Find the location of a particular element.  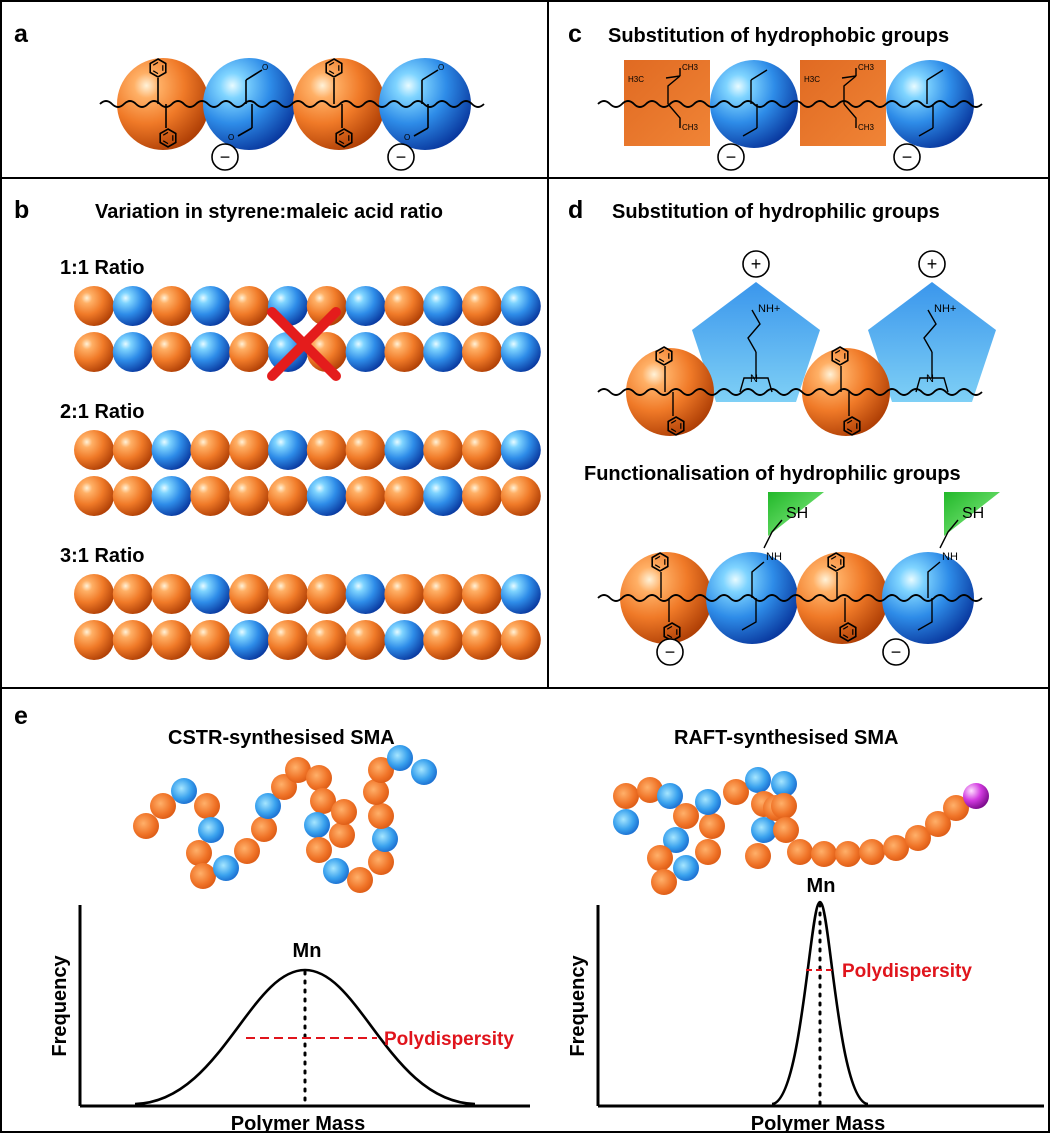

amine-label: NH+ is located at coordinates (945, 309).